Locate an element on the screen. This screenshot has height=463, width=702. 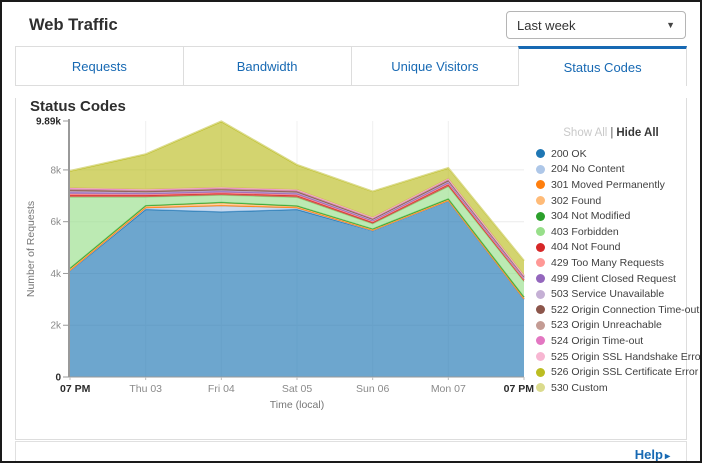
show-all-link: Show All is located at coordinates (585, 133).